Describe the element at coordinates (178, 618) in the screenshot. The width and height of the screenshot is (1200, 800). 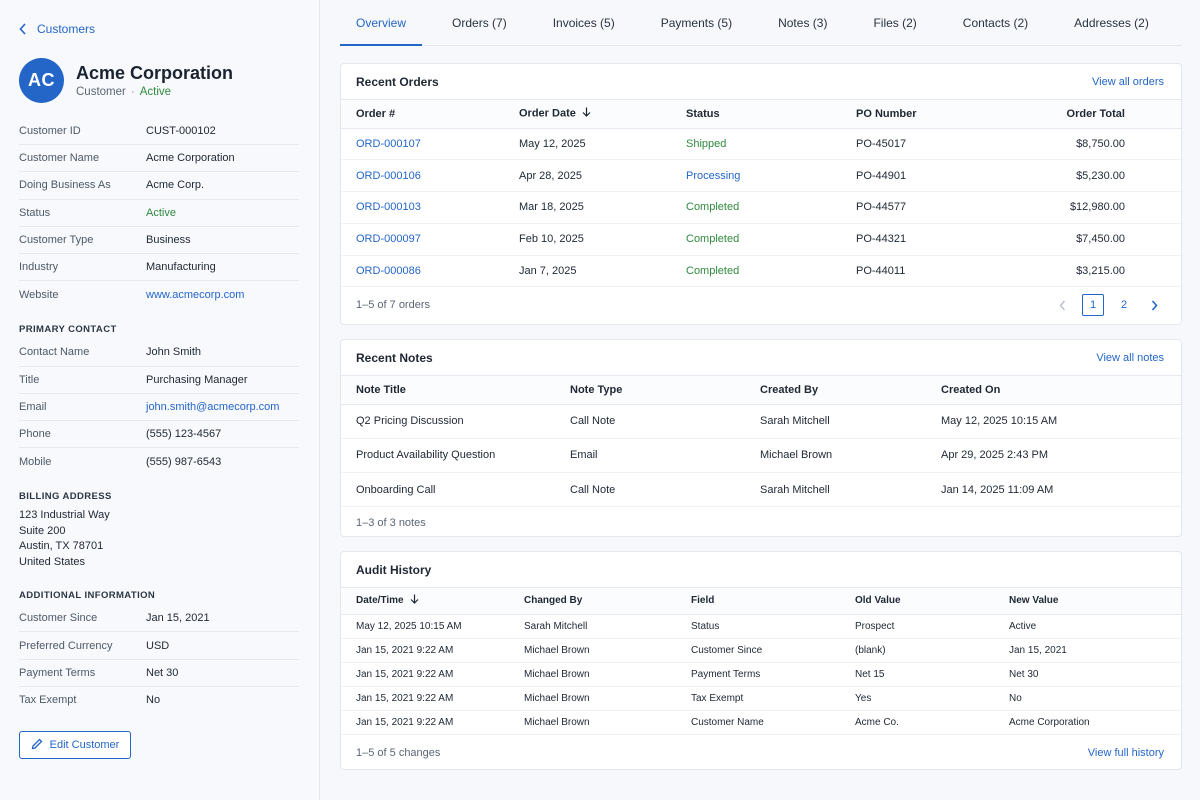
I see `field-value: Jan 15, 2021` at that location.